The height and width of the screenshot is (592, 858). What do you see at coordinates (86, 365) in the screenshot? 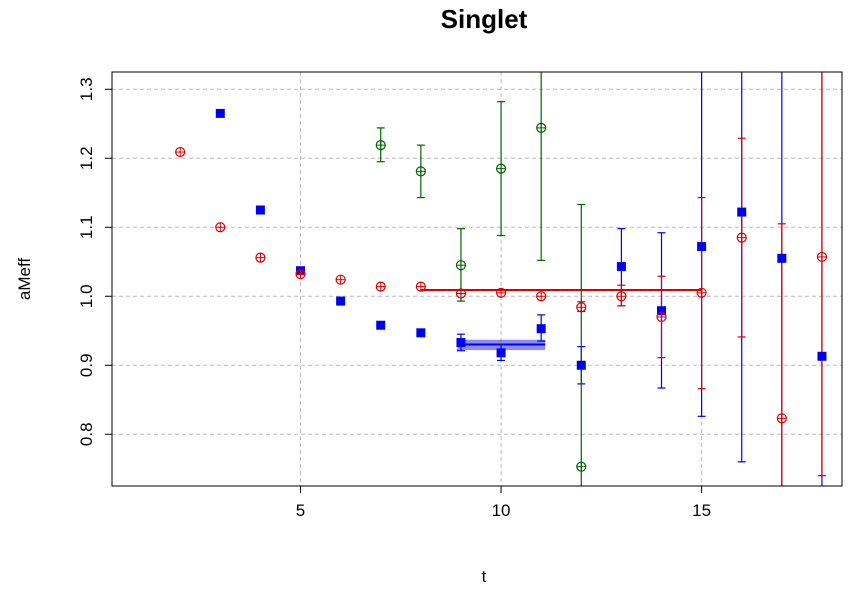
I see `y-tick-label: 0.9` at bounding box center [86, 365].